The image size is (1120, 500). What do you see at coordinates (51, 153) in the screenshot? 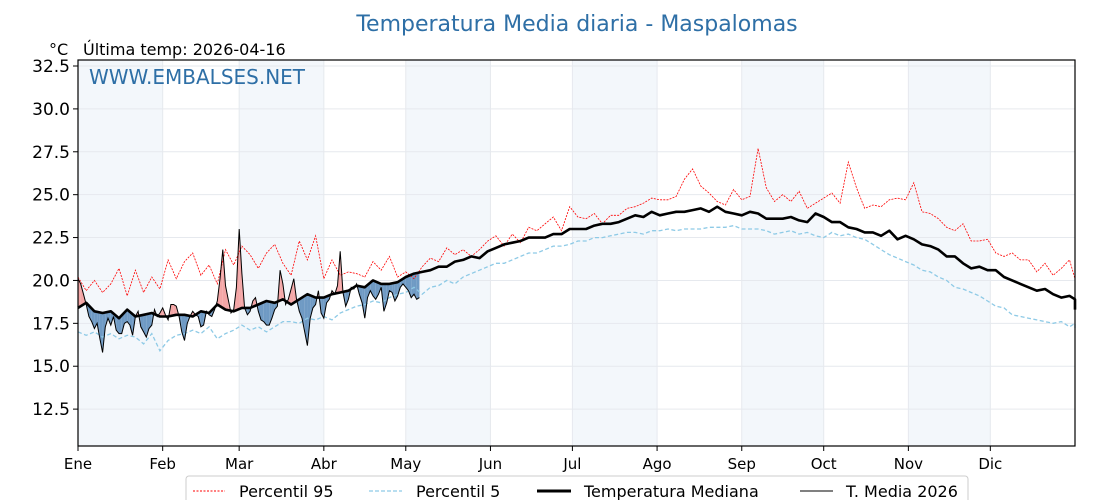
I see `y-tick-label: 27.5` at bounding box center [51, 153].